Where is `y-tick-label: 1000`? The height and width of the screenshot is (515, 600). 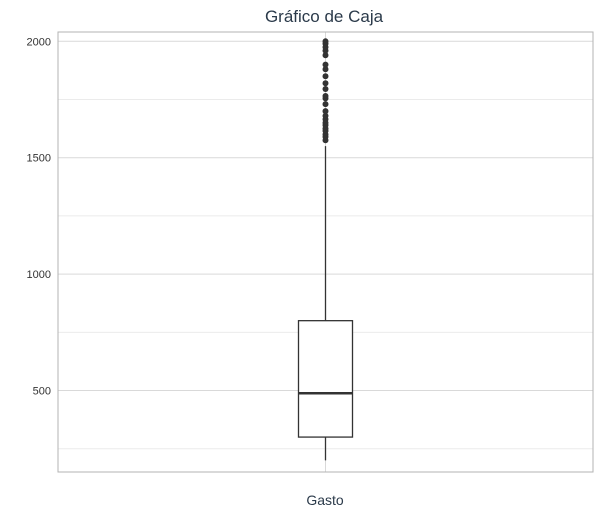
y-tick-label: 1000 is located at coordinates (39, 275).